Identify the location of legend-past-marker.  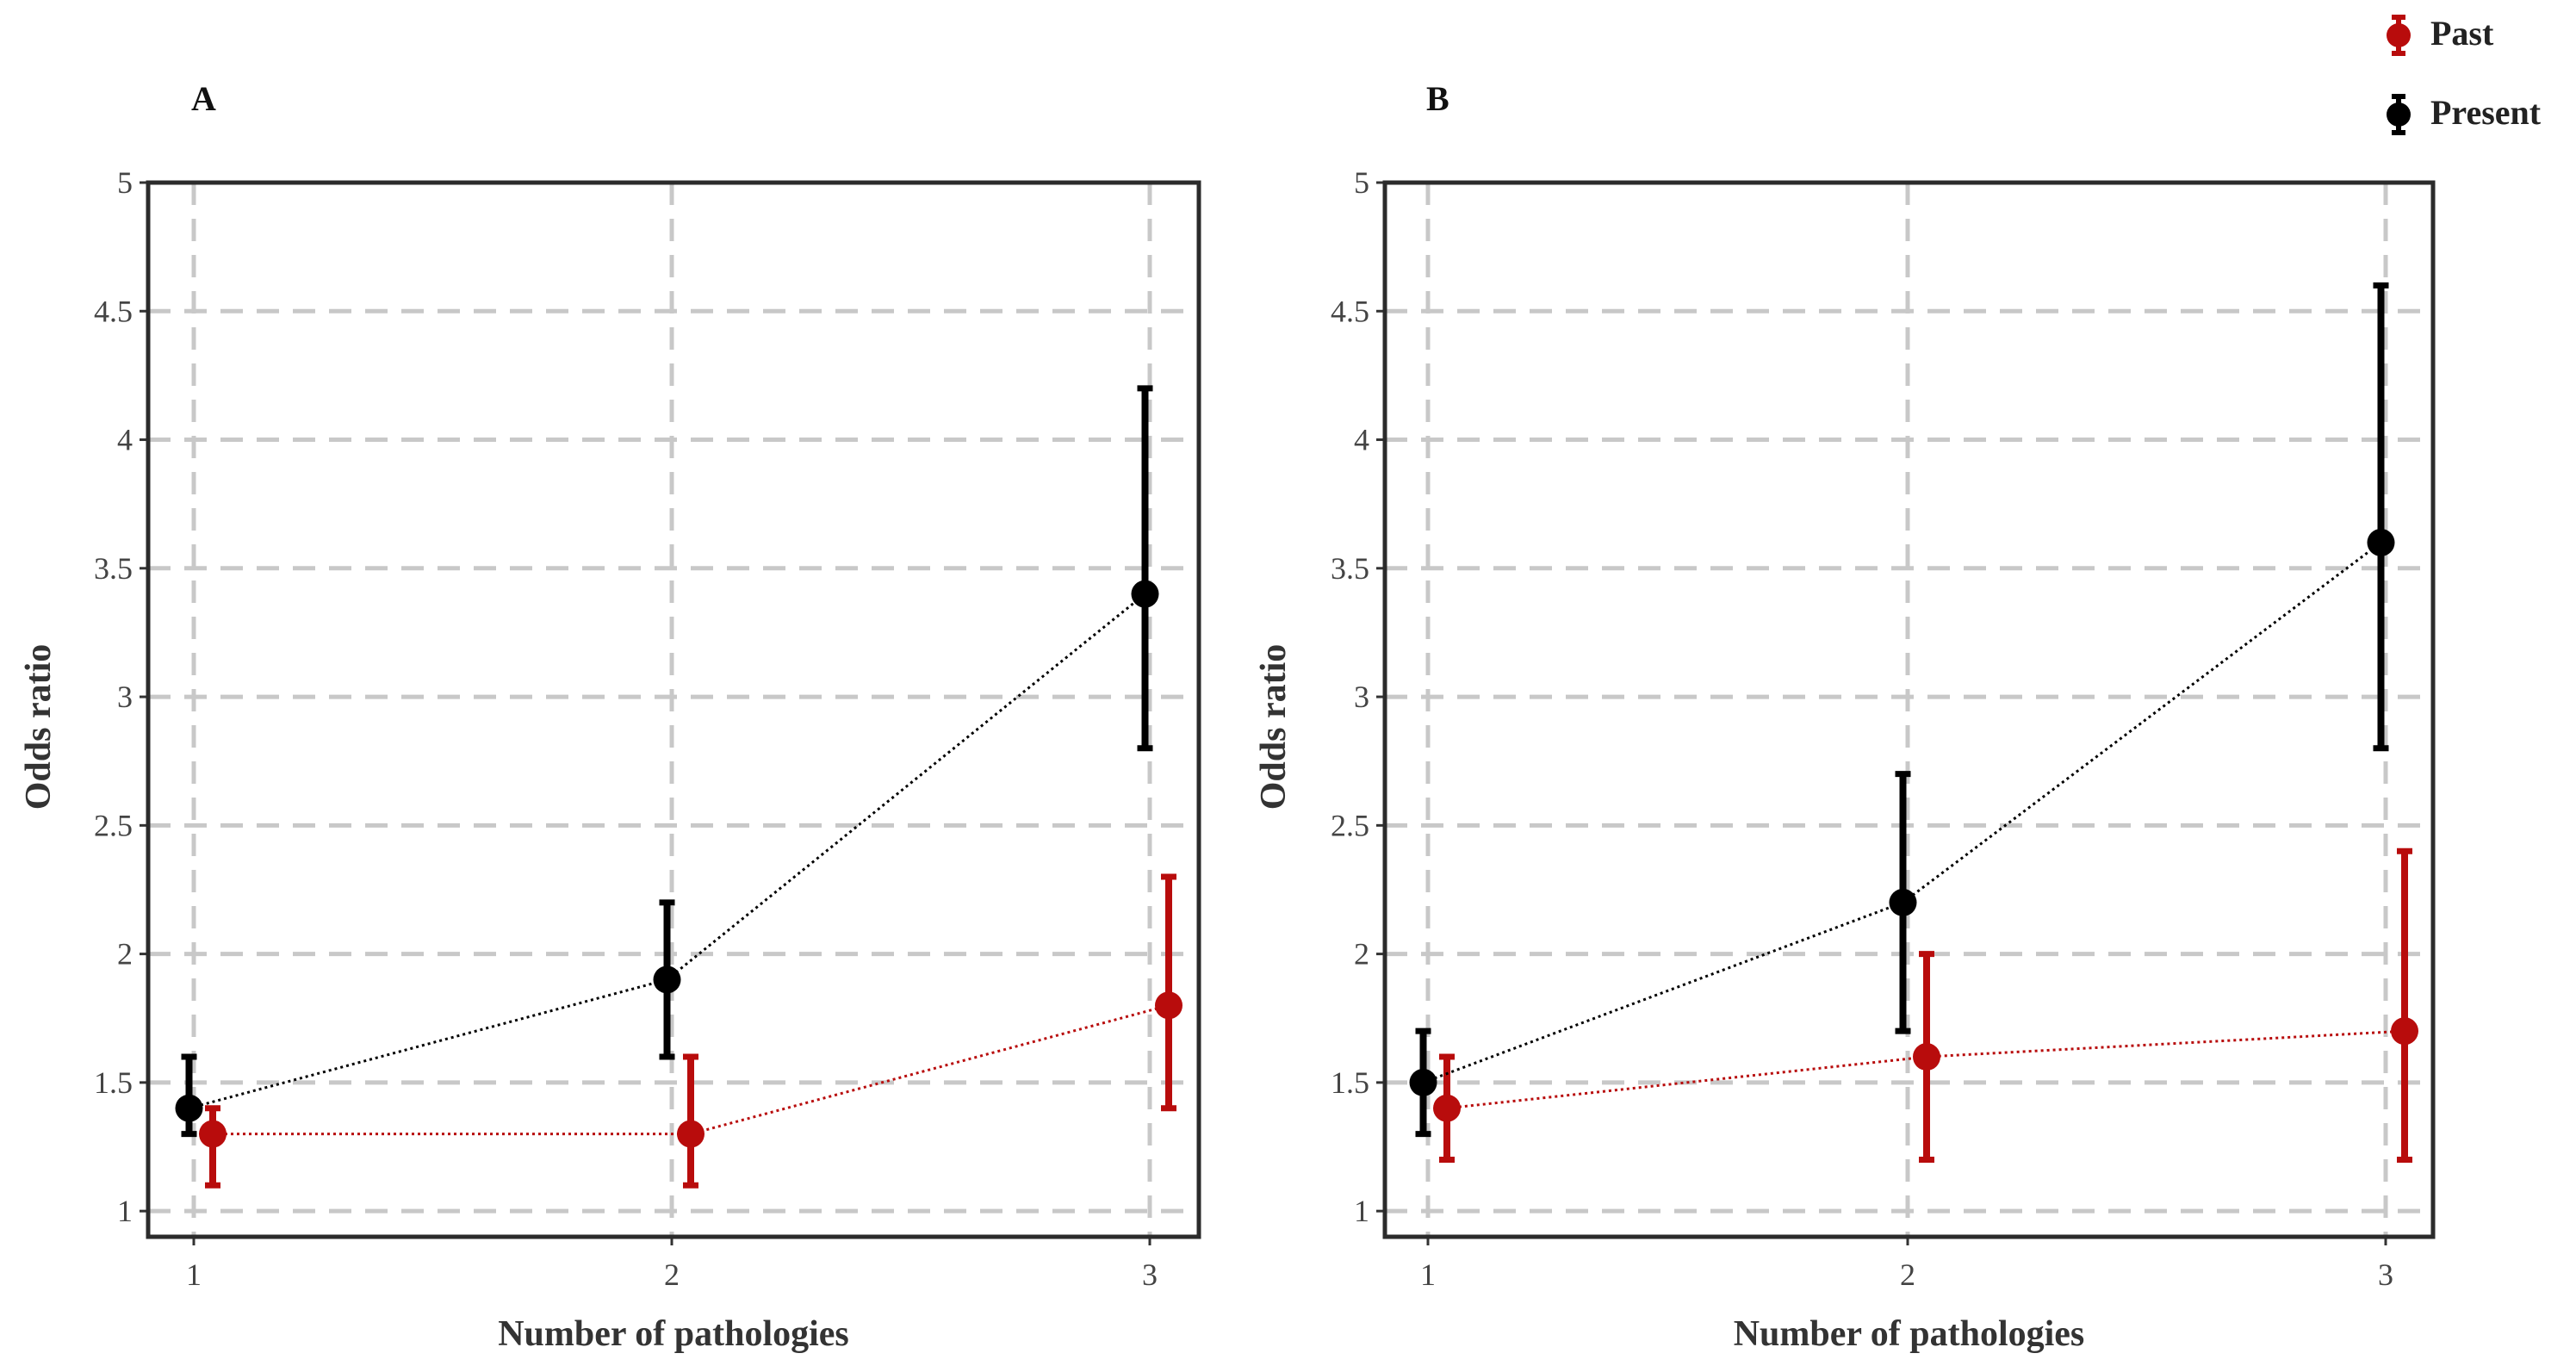
(2399, 35).